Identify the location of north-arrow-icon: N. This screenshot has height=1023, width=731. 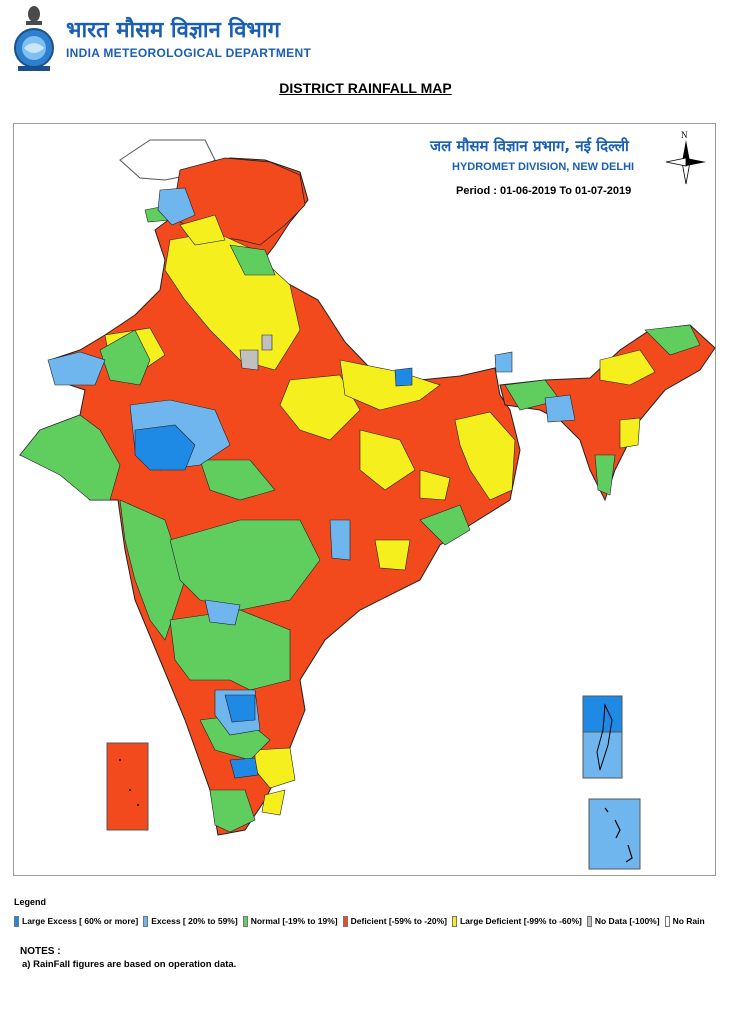
(685, 157).